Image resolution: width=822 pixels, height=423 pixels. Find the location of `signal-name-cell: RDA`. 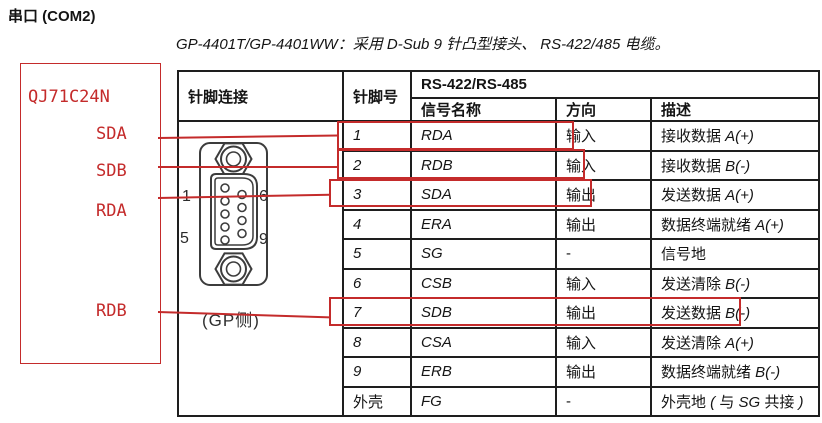

signal-name-cell: RDA is located at coordinates (483, 136).